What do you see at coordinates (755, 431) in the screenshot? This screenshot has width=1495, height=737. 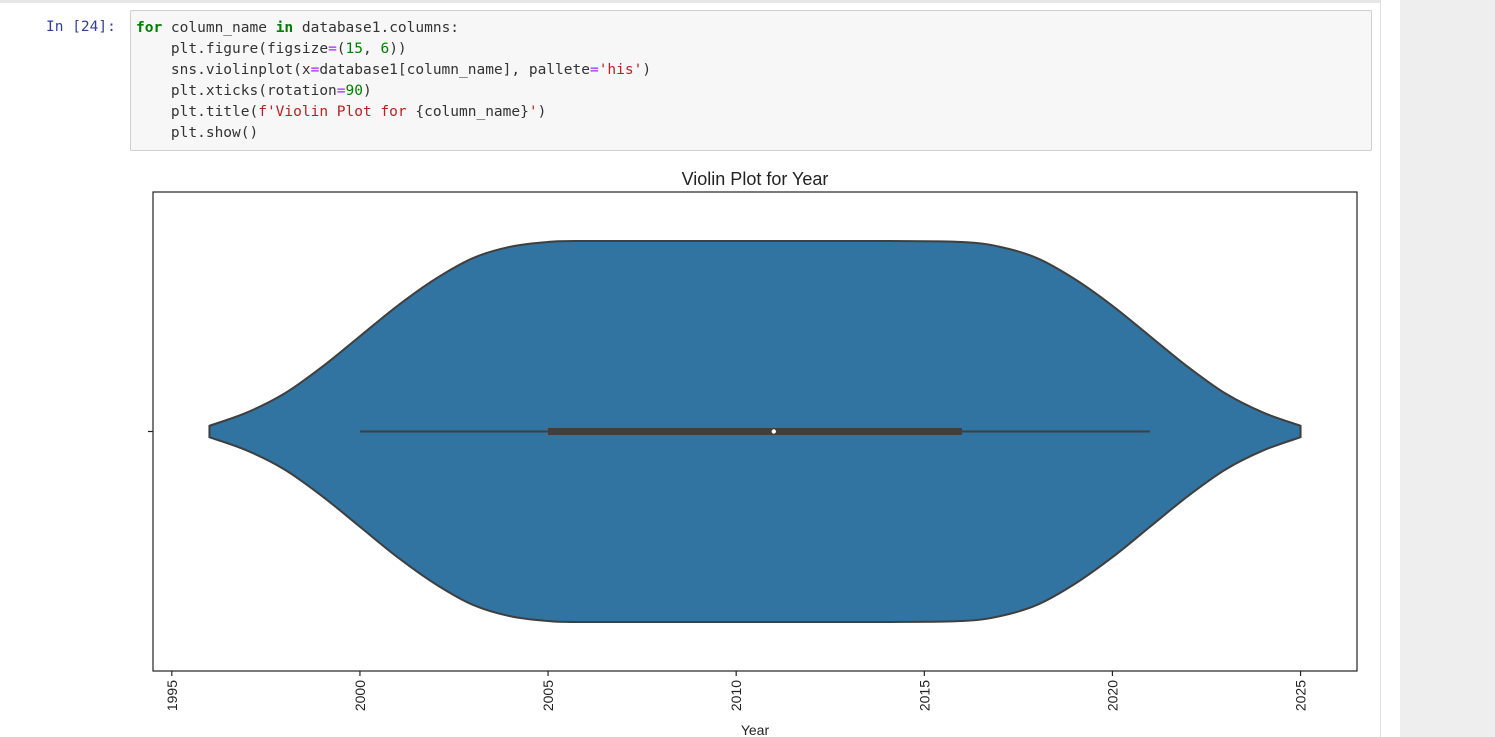 I see `iqr-box` at bounding box center [755, 431].